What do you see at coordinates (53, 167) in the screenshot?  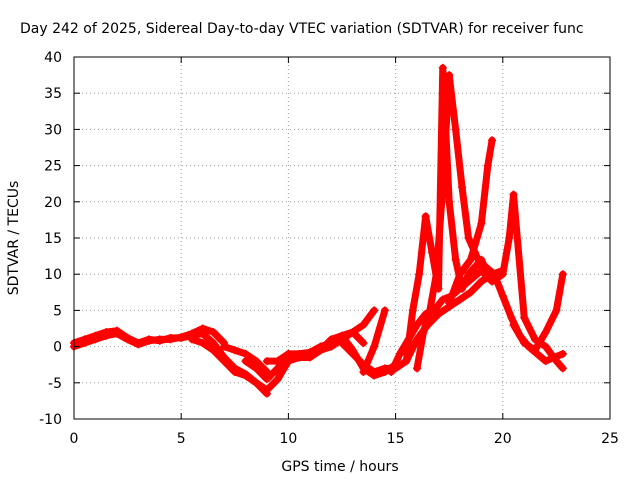 I see `y-tick-label: 25` at bounding box center [53, 167].